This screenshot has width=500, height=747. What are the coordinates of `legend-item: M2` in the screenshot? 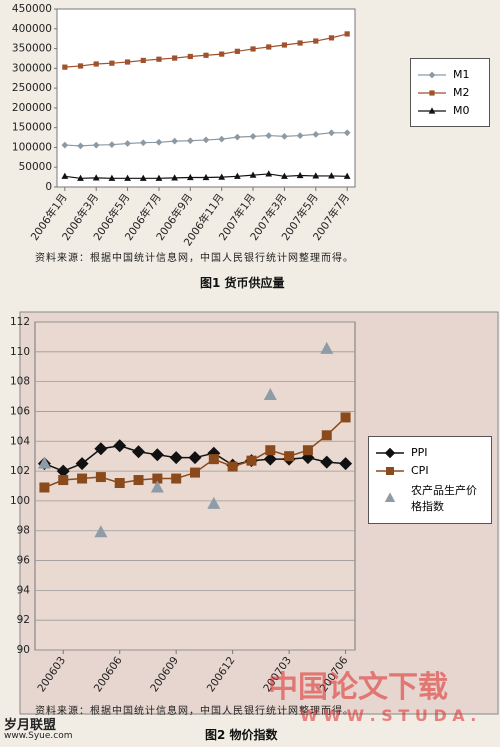 It's located at (450, 92).